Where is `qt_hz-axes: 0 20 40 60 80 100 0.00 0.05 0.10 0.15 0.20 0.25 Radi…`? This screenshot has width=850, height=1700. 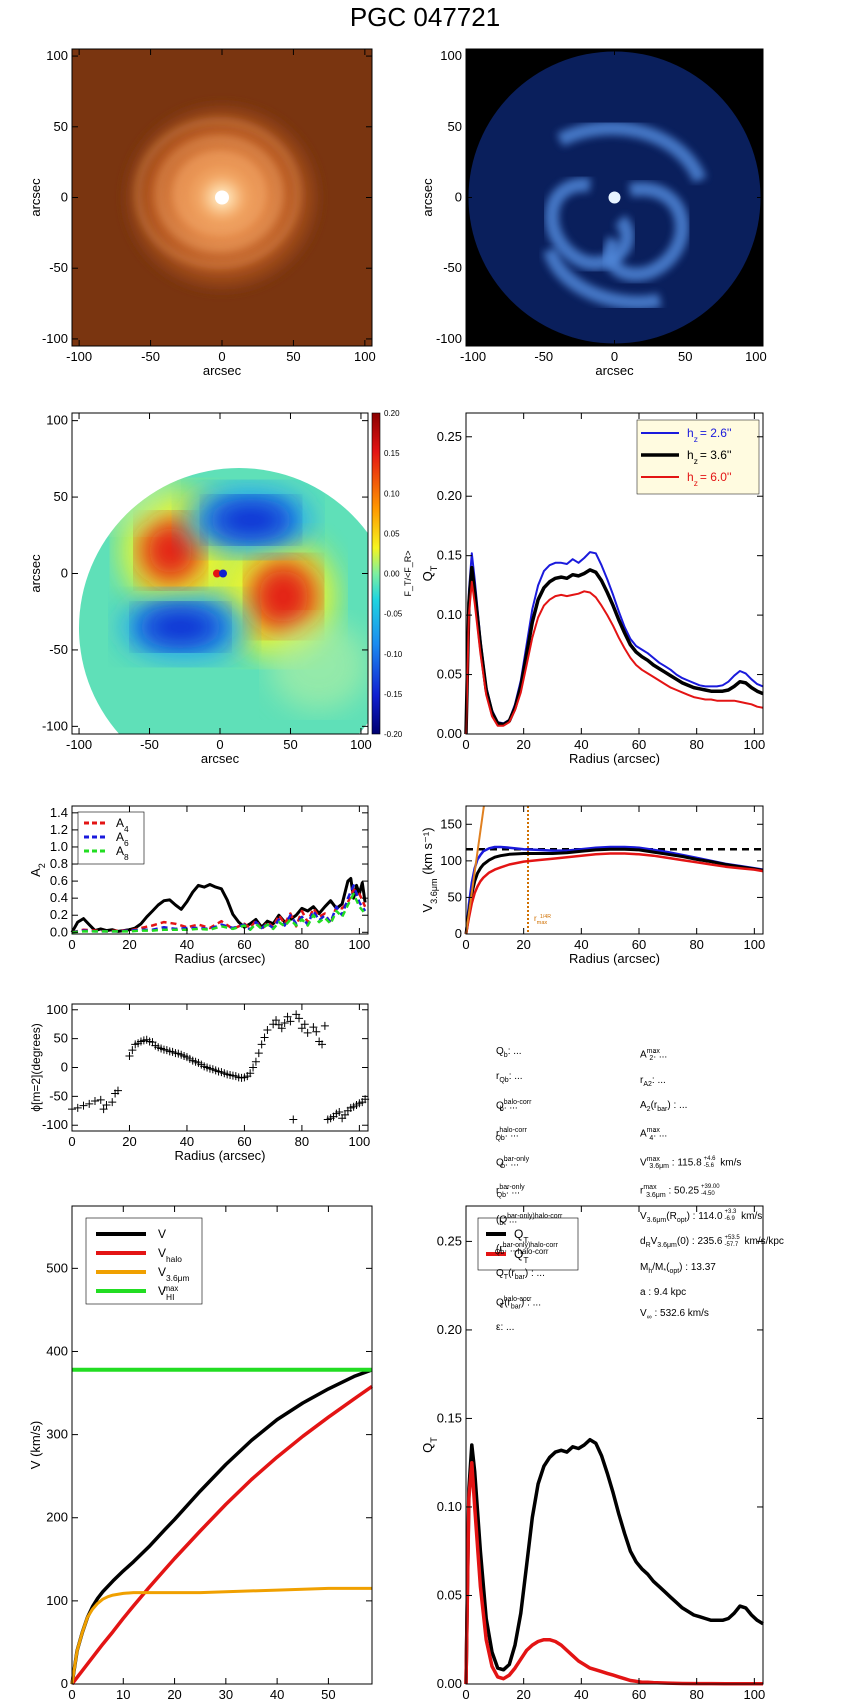 qt_hz-axes: 0 20 40 60 80 100 0.00 0.05 0.10 0.15 0.20 0.25 Radi… is located at coordinates (601, 589).